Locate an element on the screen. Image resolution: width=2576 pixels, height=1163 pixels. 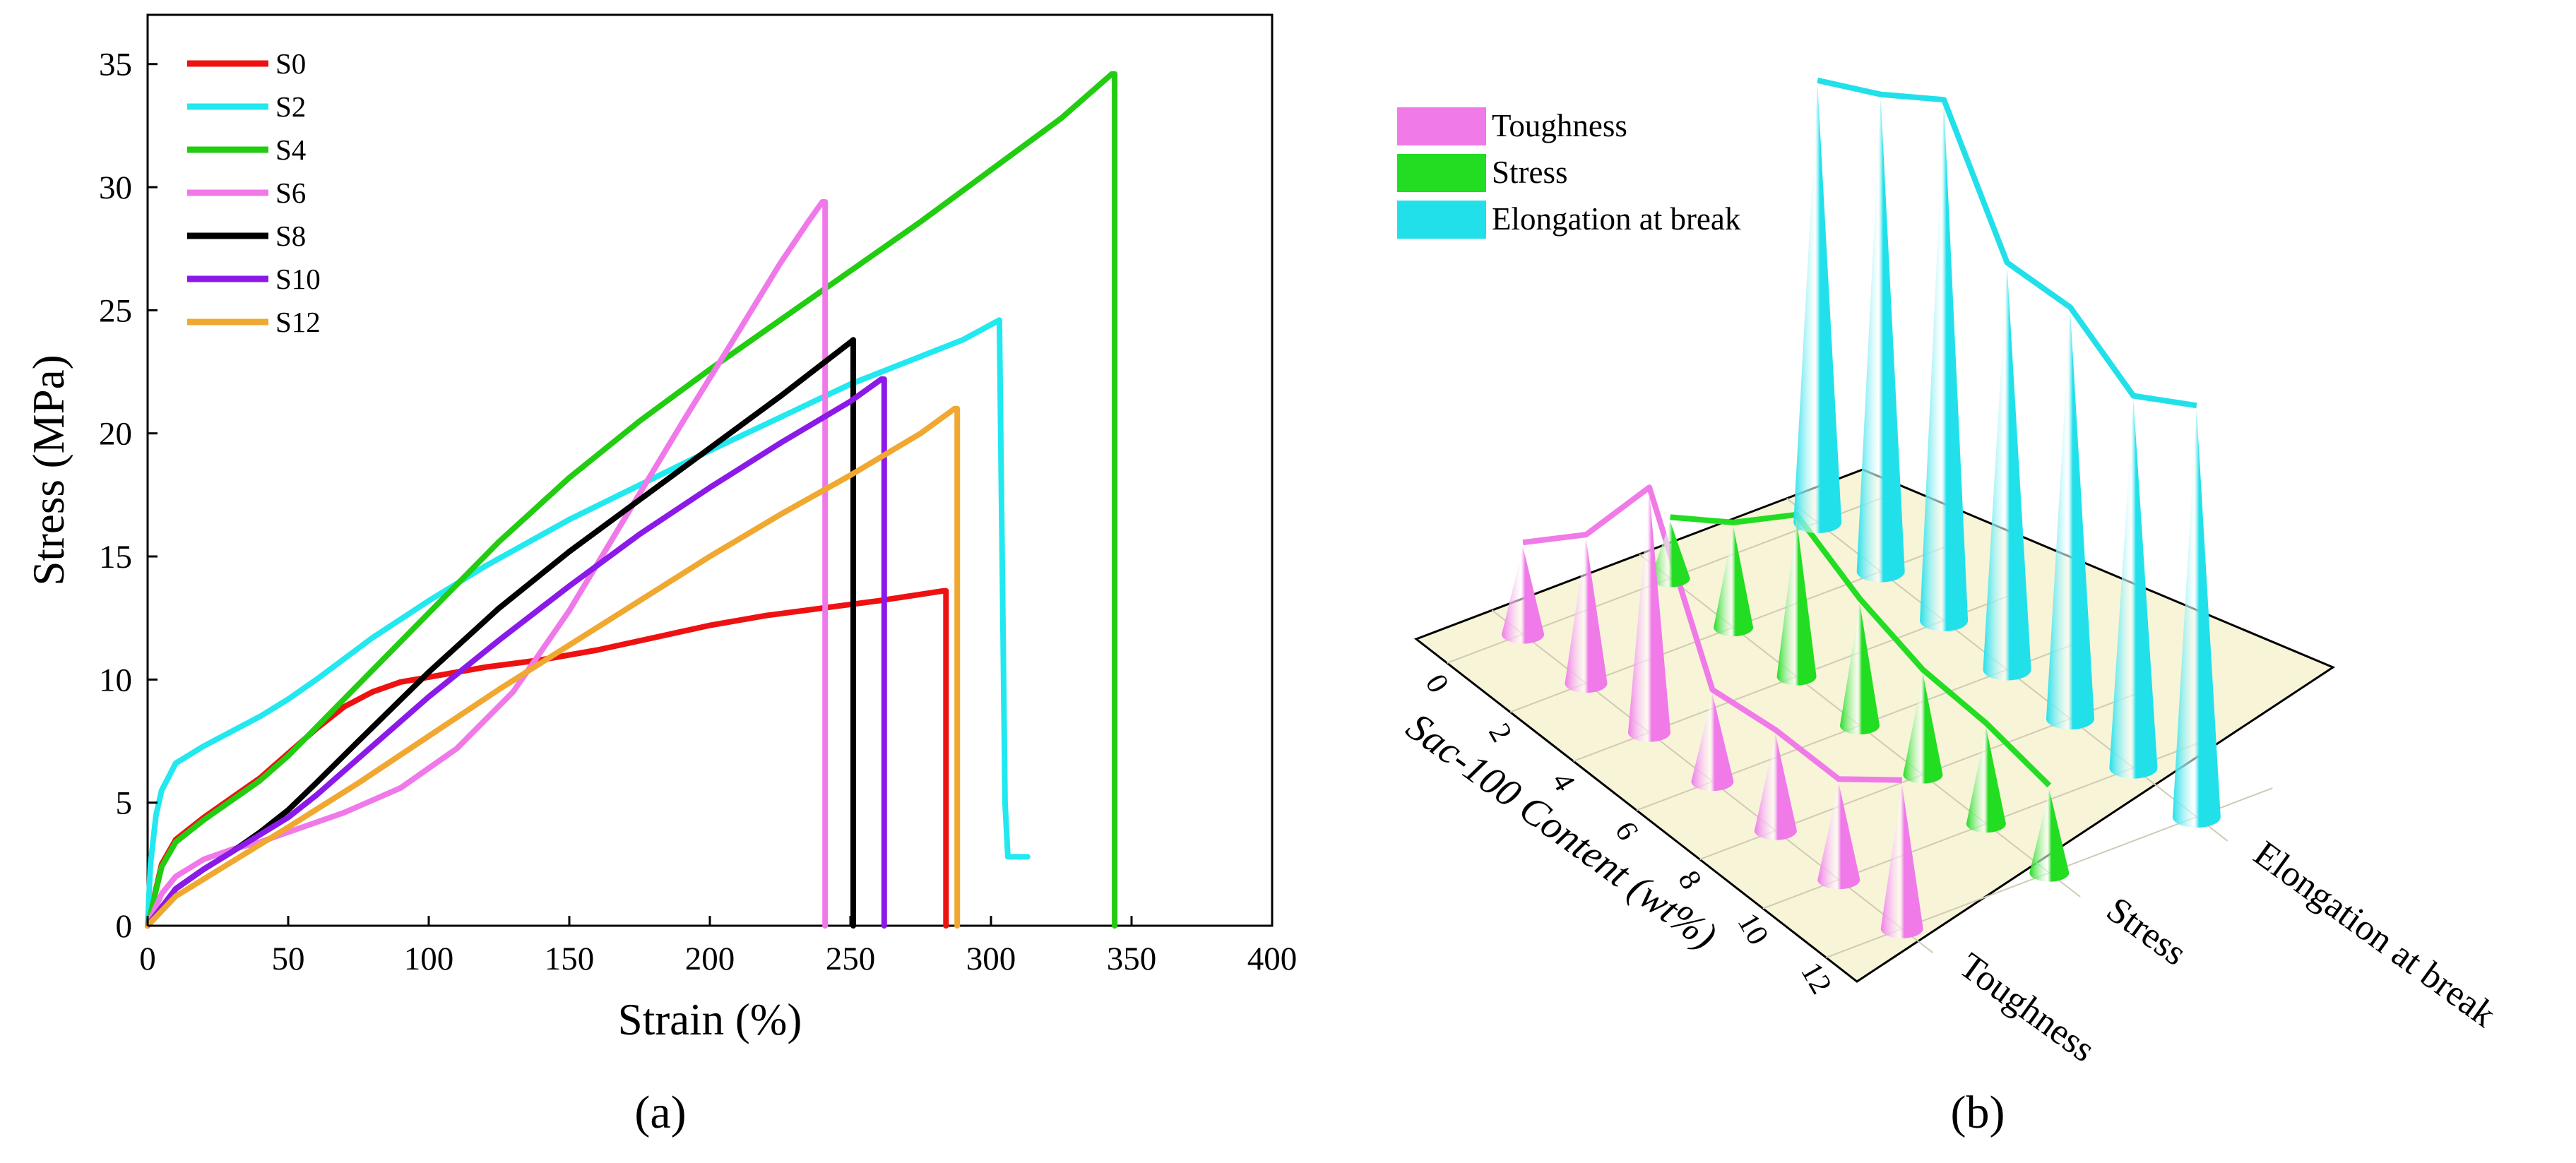
y-tick-label: 0 is located at coordinates (124, 926).